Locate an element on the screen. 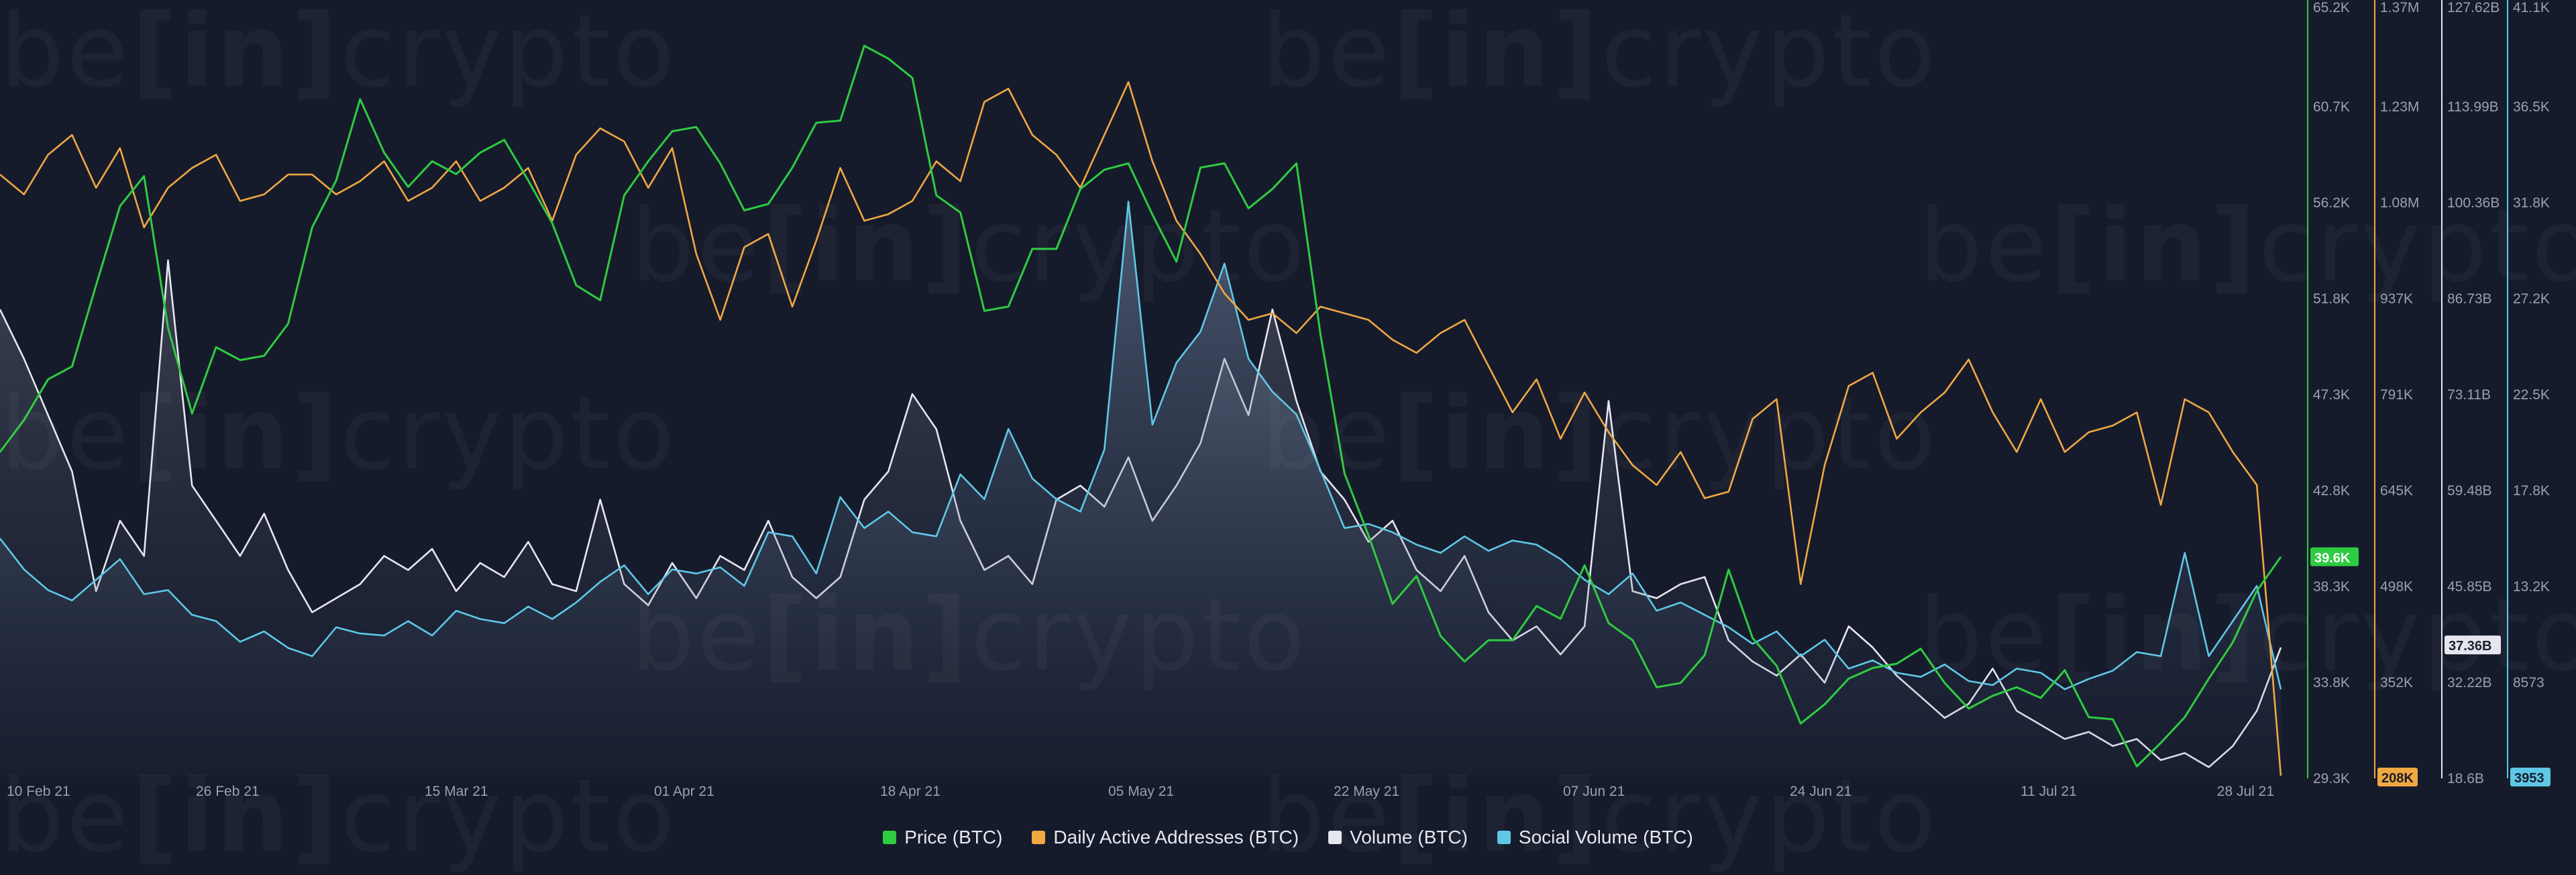 The image size is (2576, 875). y-tick-label-social-volume-btc: 27.2K is located at coordinates (2531, 299).